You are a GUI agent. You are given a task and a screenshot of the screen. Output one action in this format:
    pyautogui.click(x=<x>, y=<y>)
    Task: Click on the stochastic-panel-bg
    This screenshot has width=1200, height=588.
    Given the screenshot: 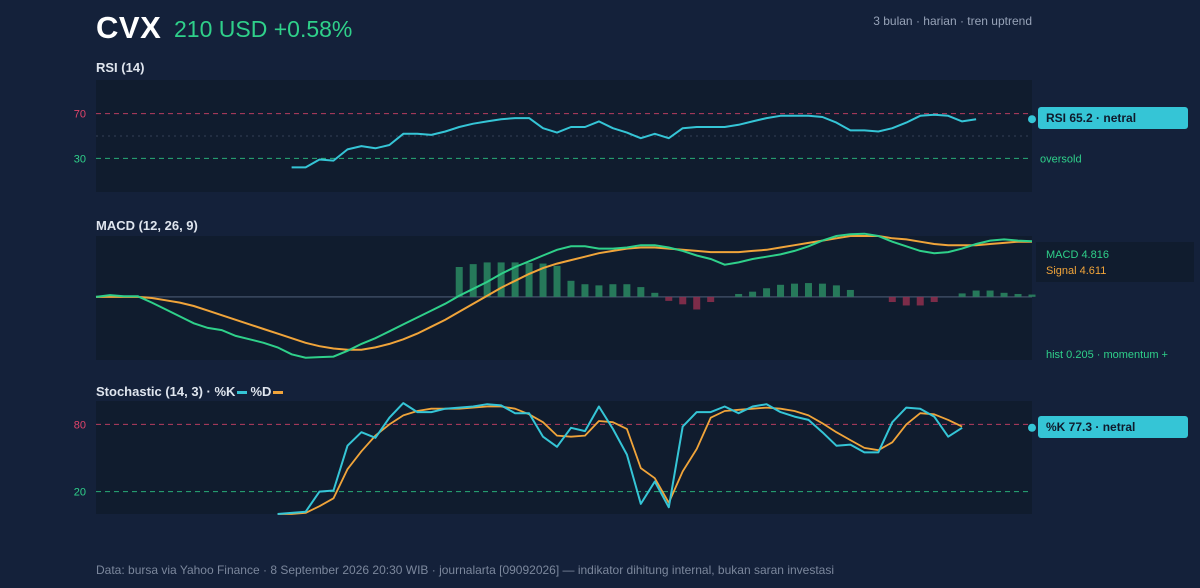 What is the action you would take?
    pyautogui.click(x=564, y=457)
    